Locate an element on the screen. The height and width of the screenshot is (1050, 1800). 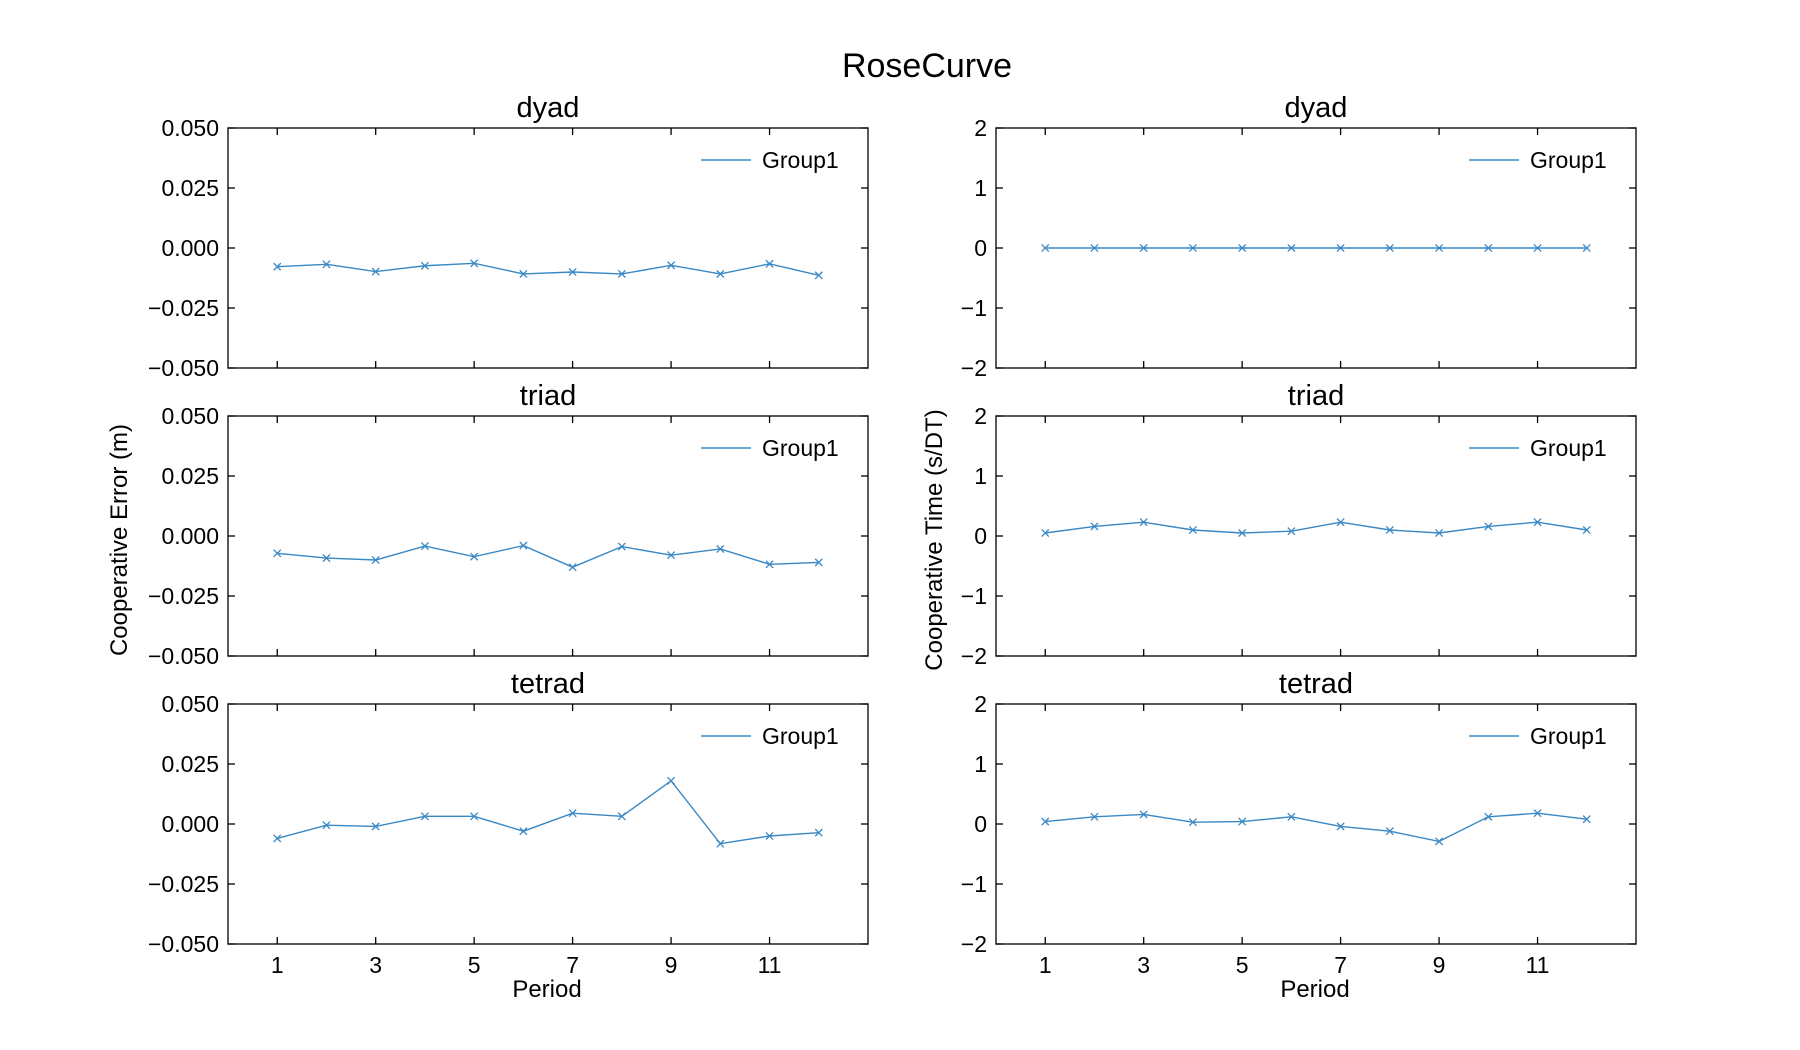
x-tick-label: 7 is located at coordinates (572, 965).